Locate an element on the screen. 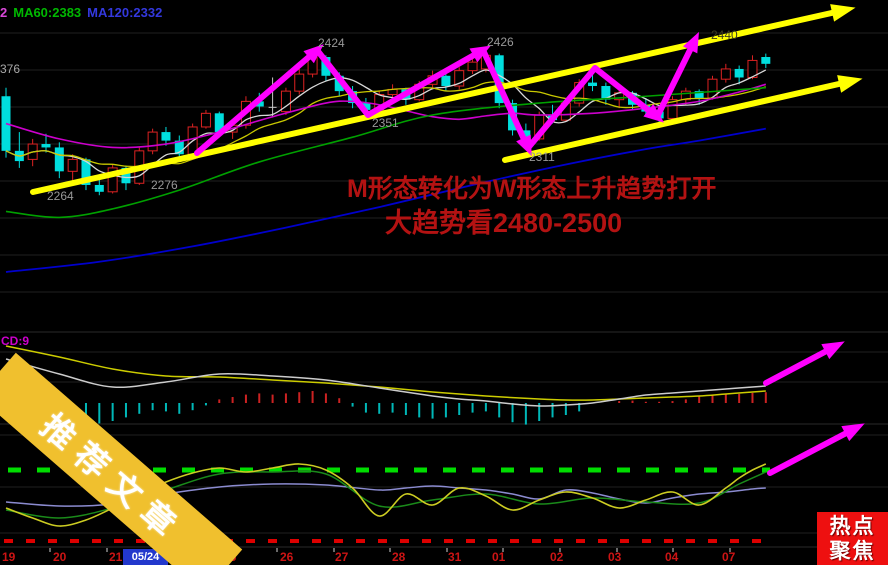 The height and width of the screenshot is (565, 888). x-axis-label: 20 is located at coordinates (60, 557).